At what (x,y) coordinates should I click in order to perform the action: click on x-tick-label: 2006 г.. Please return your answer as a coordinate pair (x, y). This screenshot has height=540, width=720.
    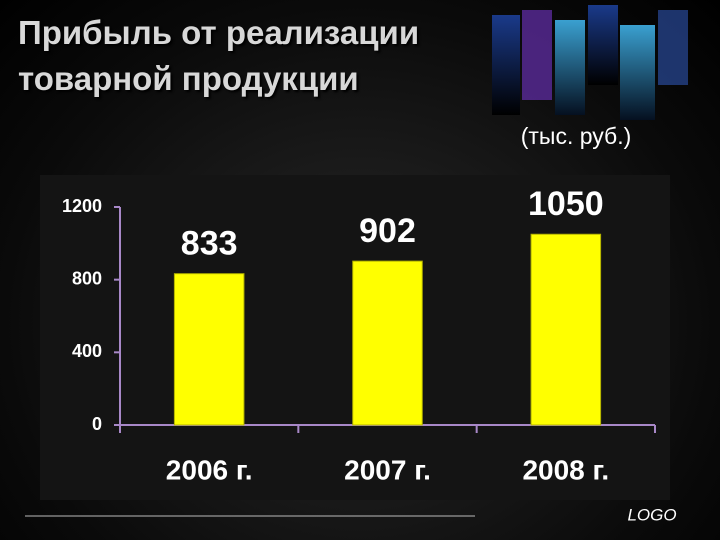
    Looking at the image, I should click on (209, 469).